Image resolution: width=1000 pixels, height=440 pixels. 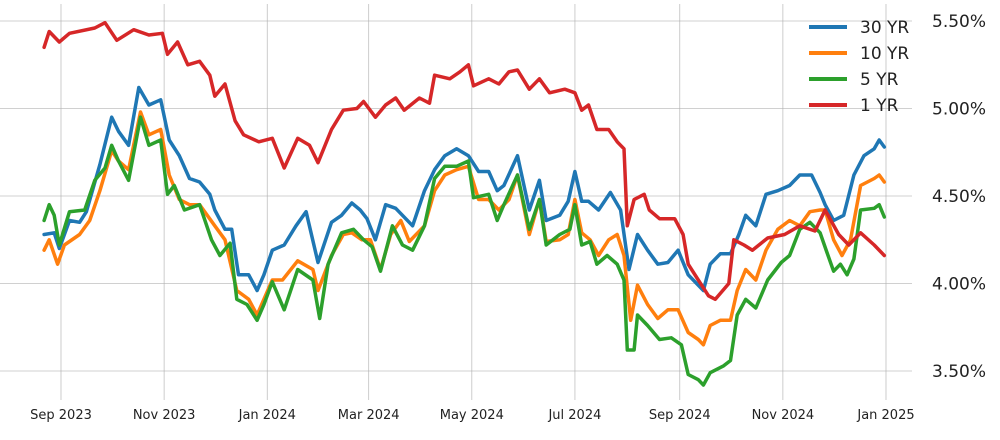 I want to click on y-axis-ticks: 5.50% 5.00% 4.50% 4.00% 3.50%, so click(x=959, y=197).